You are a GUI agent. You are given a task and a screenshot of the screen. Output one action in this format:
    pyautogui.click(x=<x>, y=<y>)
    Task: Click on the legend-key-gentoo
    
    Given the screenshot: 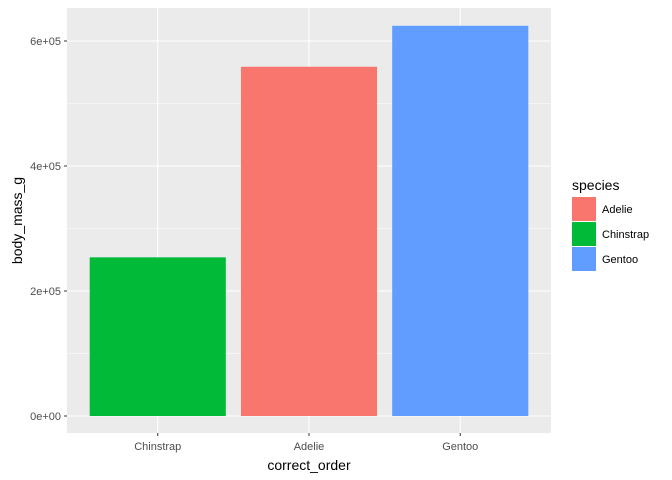 What is the action you would take?
    pyautogui.click(x=584, y=259)
    